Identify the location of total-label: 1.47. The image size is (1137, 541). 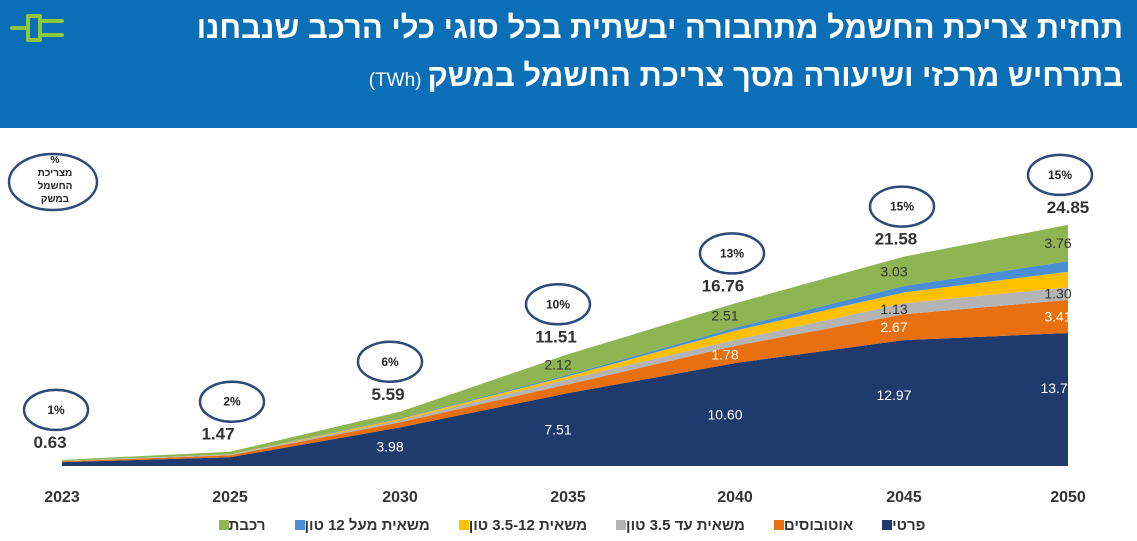
(217, 434).